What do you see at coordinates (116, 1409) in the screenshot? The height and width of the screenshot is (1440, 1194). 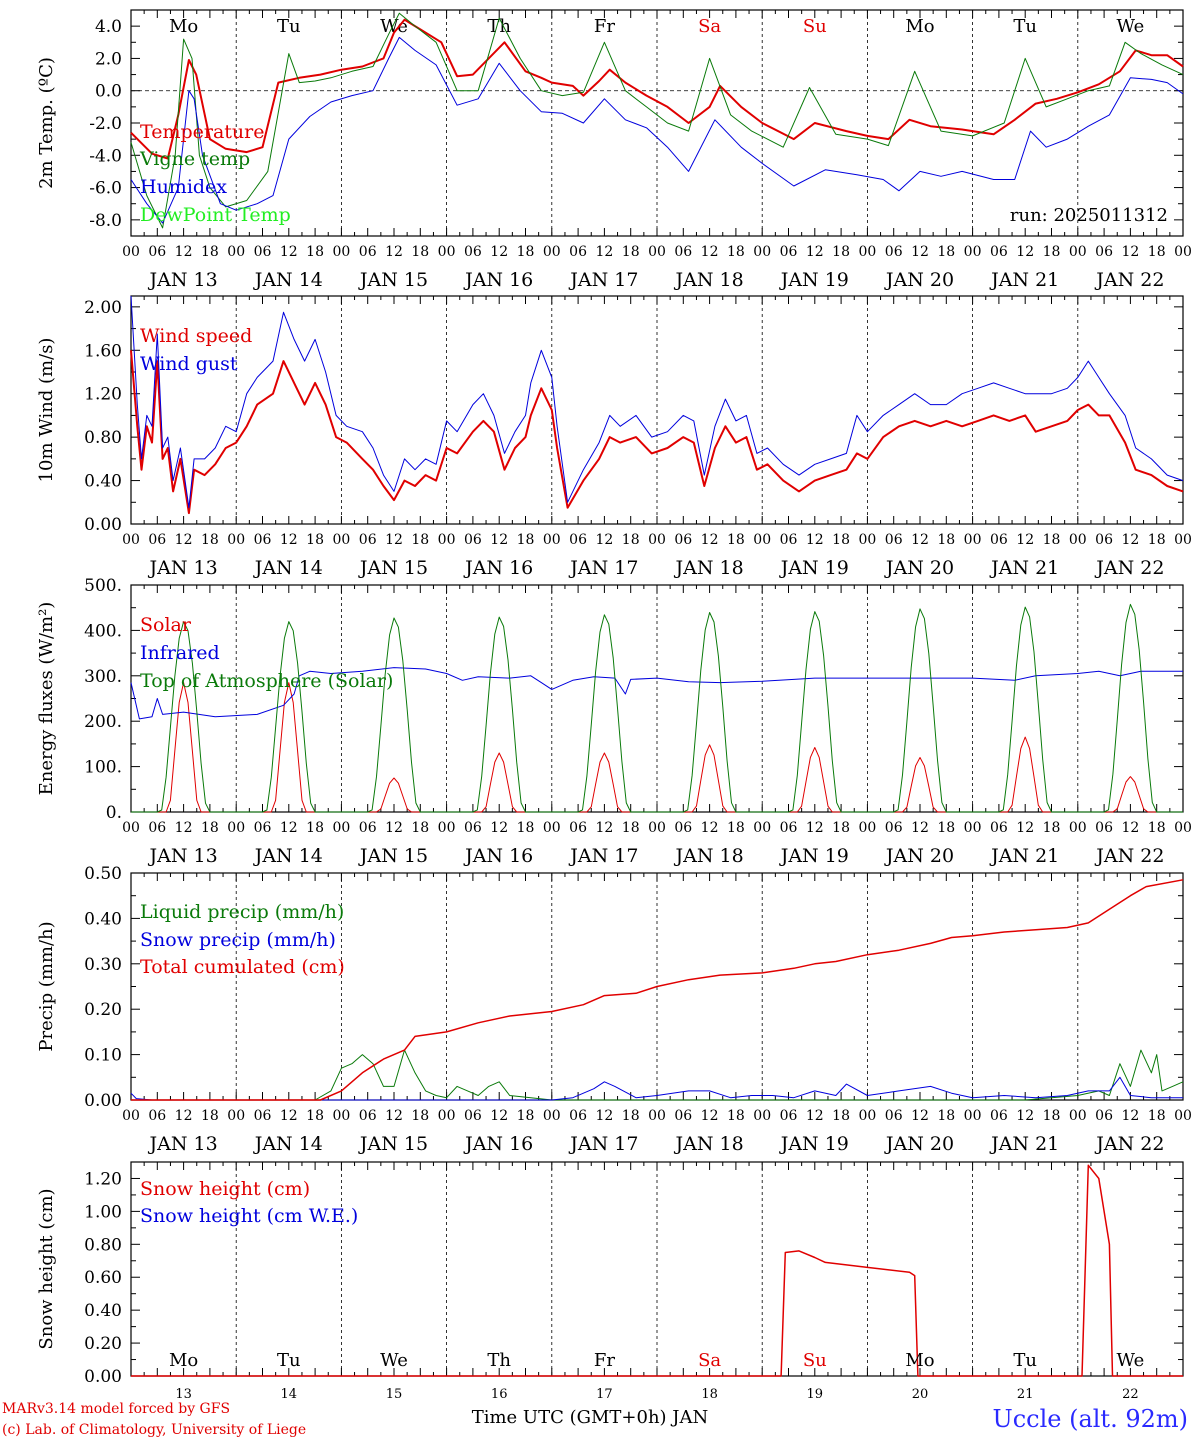 I see `footer-model-text: MARv3.14 model forced by GFS` at bounding box center [116, 1409].